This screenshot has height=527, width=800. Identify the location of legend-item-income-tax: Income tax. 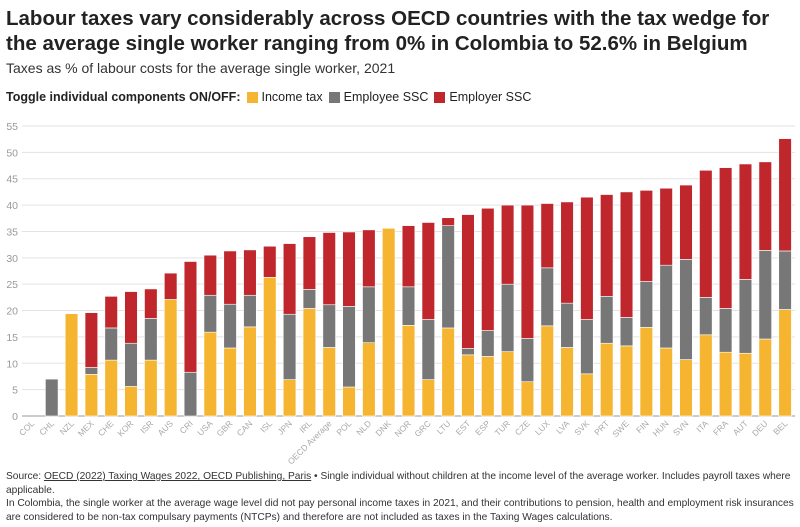
(284, 97).